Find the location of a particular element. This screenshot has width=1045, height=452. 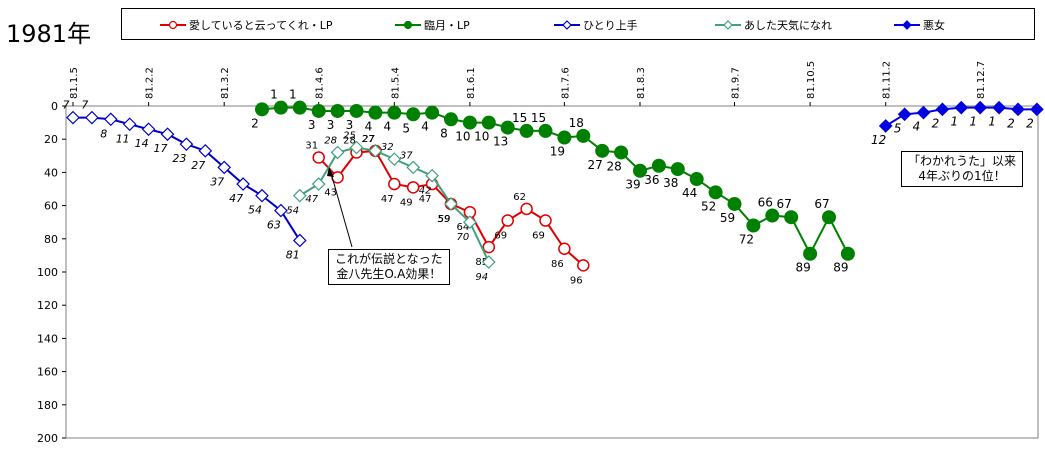

series-4-label-1: 5 is located at coordinates (898, 128).